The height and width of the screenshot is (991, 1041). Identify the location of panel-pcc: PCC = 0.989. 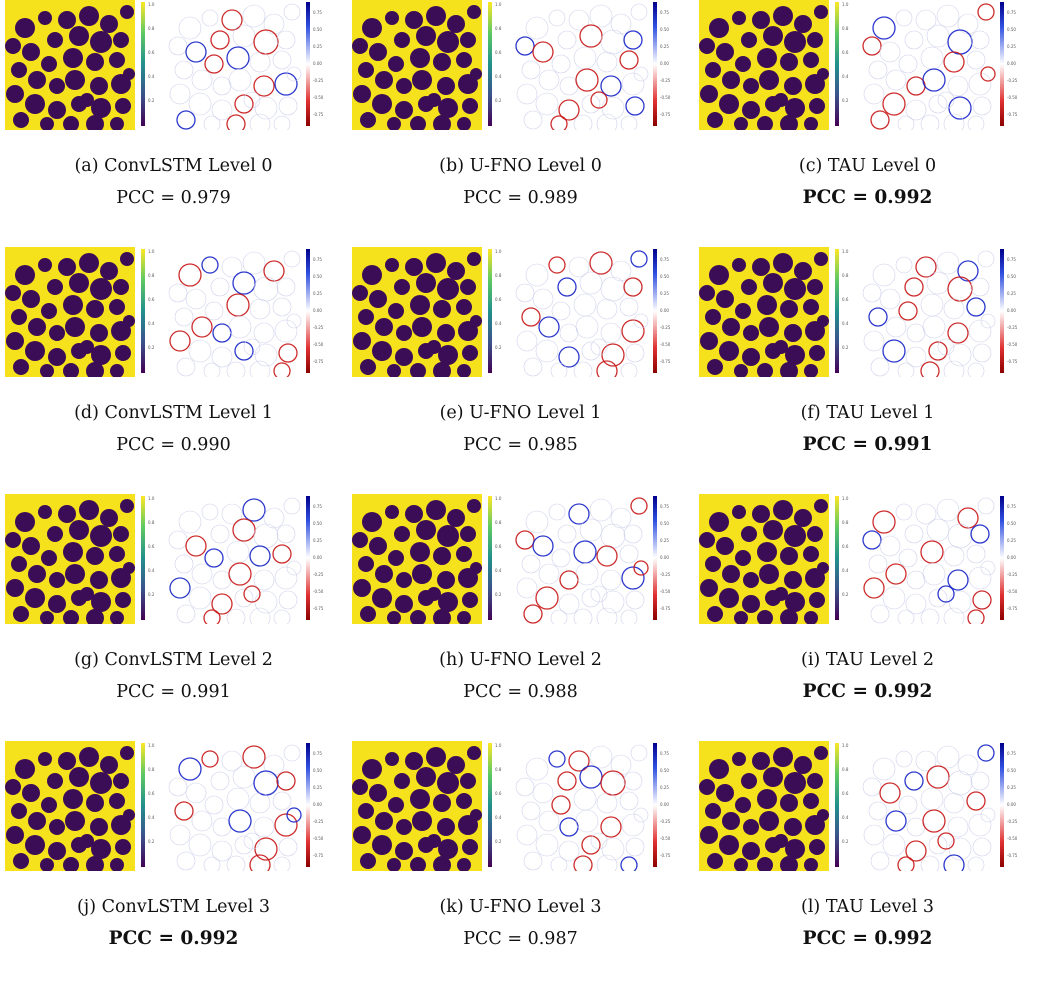
(520, 198).